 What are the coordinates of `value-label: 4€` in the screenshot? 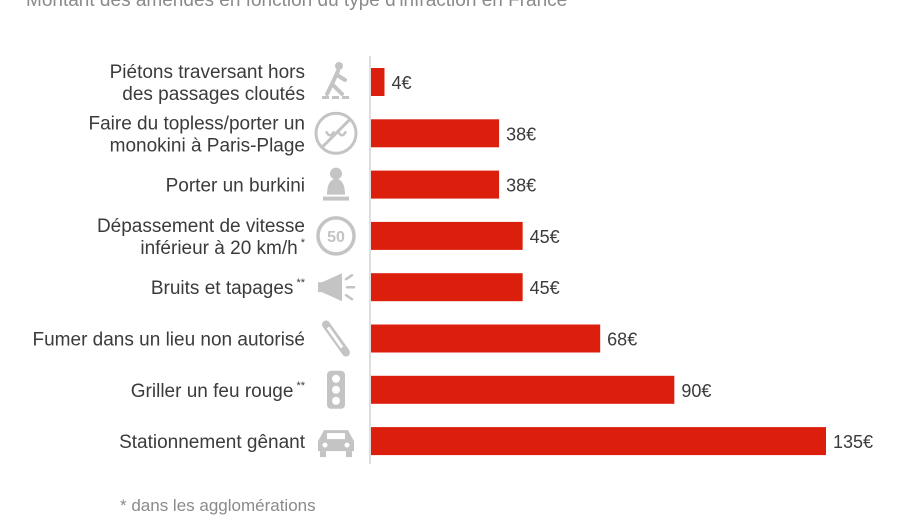 It's located at (401, 83).